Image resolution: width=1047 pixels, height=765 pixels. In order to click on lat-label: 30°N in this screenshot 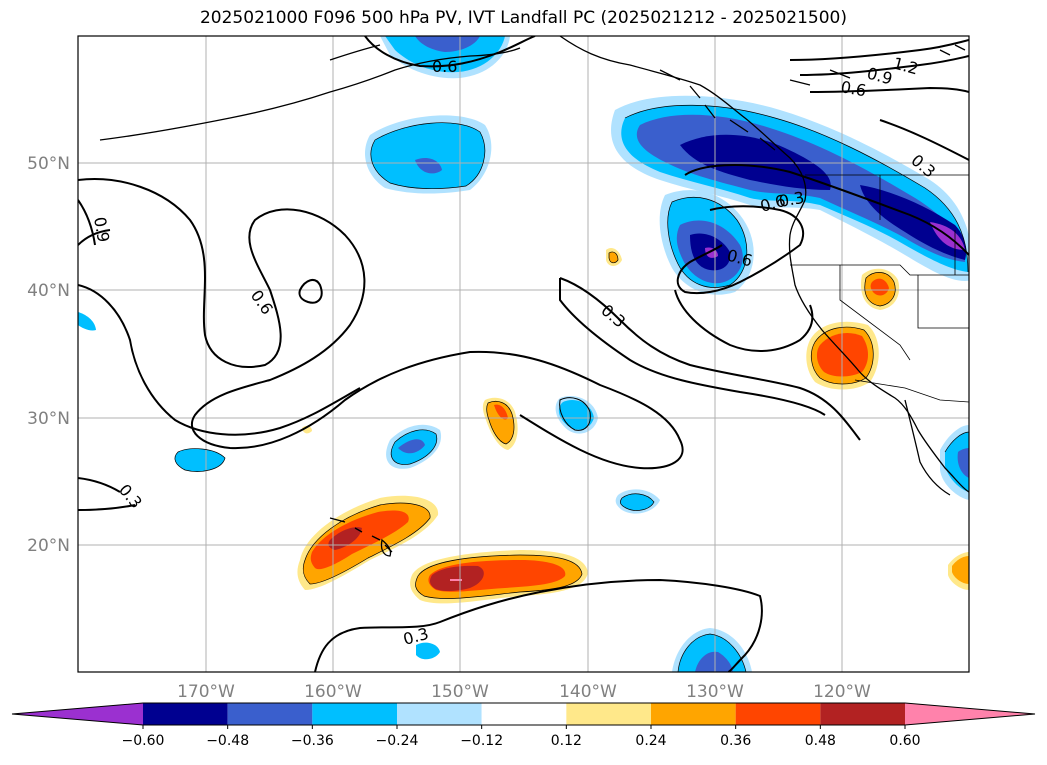, I will do `click(48, 419)`.